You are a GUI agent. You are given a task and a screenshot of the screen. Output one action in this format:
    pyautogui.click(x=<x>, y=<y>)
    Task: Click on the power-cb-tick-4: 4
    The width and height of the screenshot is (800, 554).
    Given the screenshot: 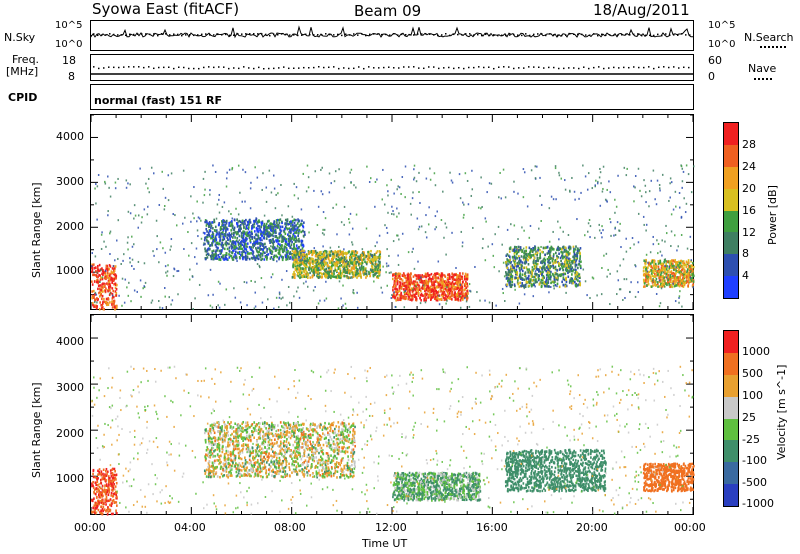 What is the action you would take?
    pyautogui.click(x=745, y=275)
    